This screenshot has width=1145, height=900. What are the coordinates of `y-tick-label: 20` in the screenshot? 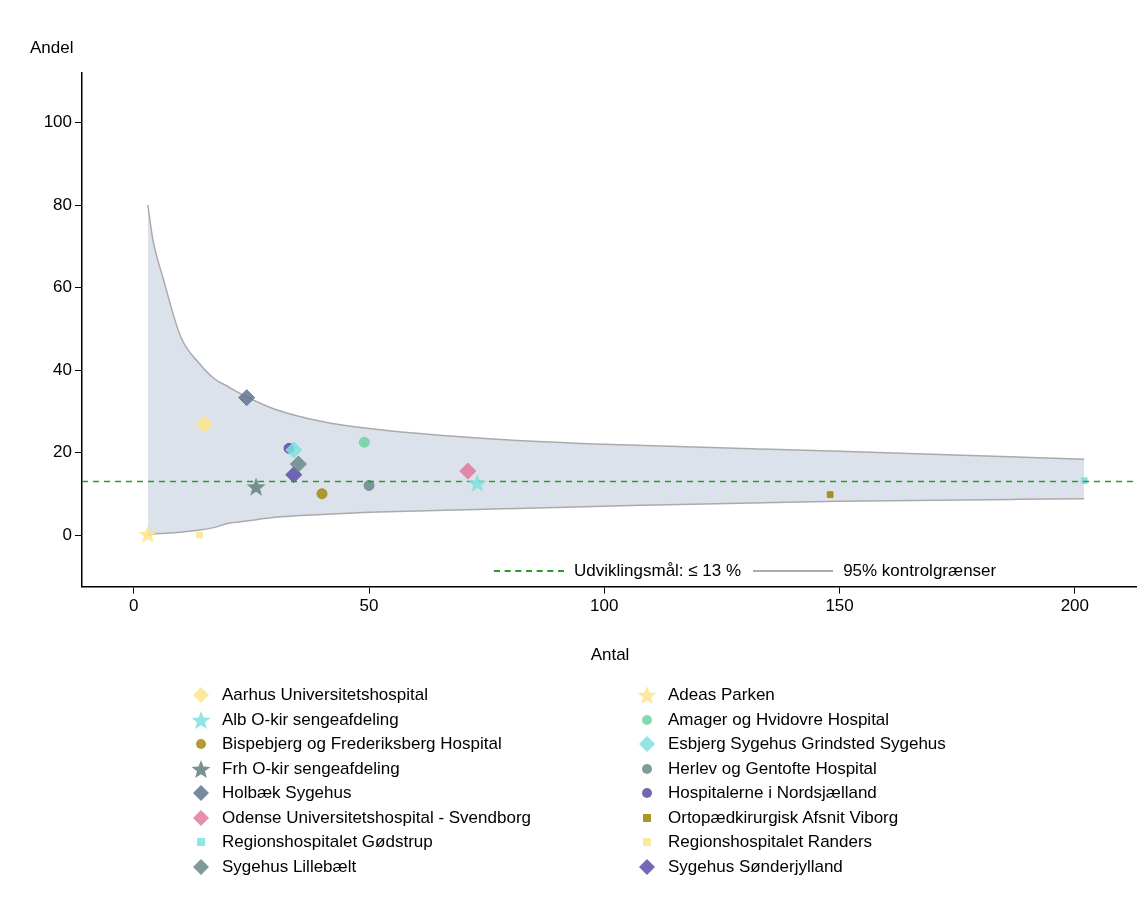 It's located at (62, 452).